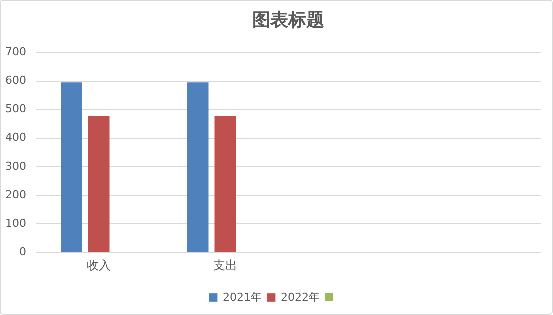 Image resolution: width=553 pixels, height=315 pixels. What do you see at coordinates (16, 195) in the screenshot?
I see `y-tick-label: 200` at bounding box center [16, 195].